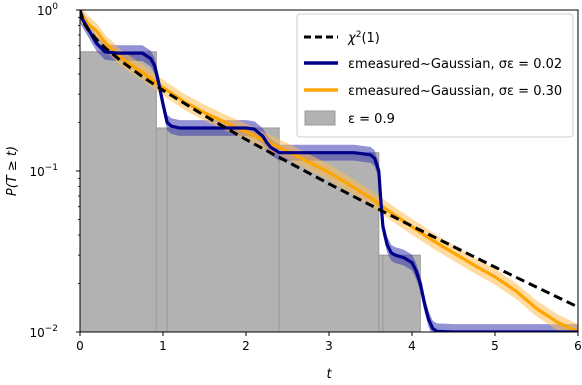  What do you see at coordinates (578, 346) in the screenshot?
I see `x-tick-label: 6` at bounding box center [578, 346].